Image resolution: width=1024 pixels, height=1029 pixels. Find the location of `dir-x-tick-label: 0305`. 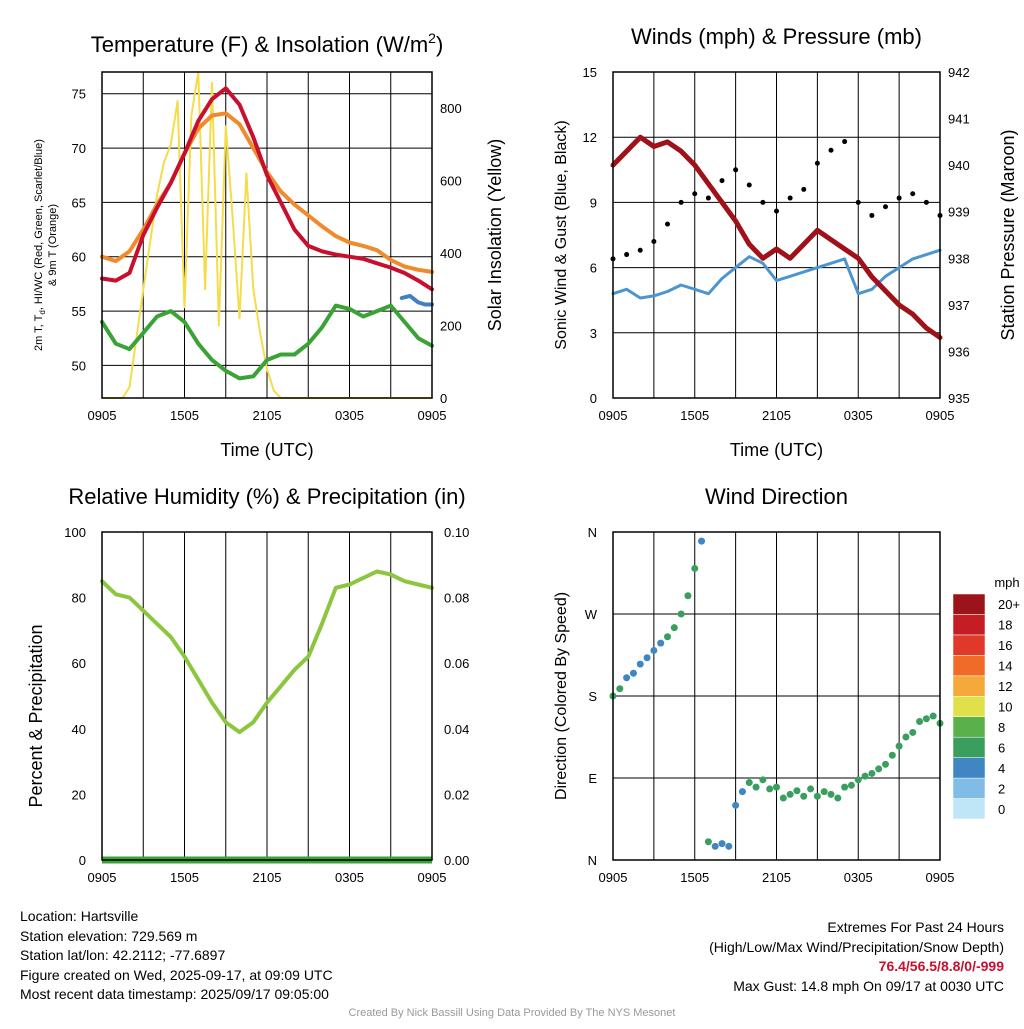

dir-x-tick-label: 0305 is located at coordinates (858, 877).